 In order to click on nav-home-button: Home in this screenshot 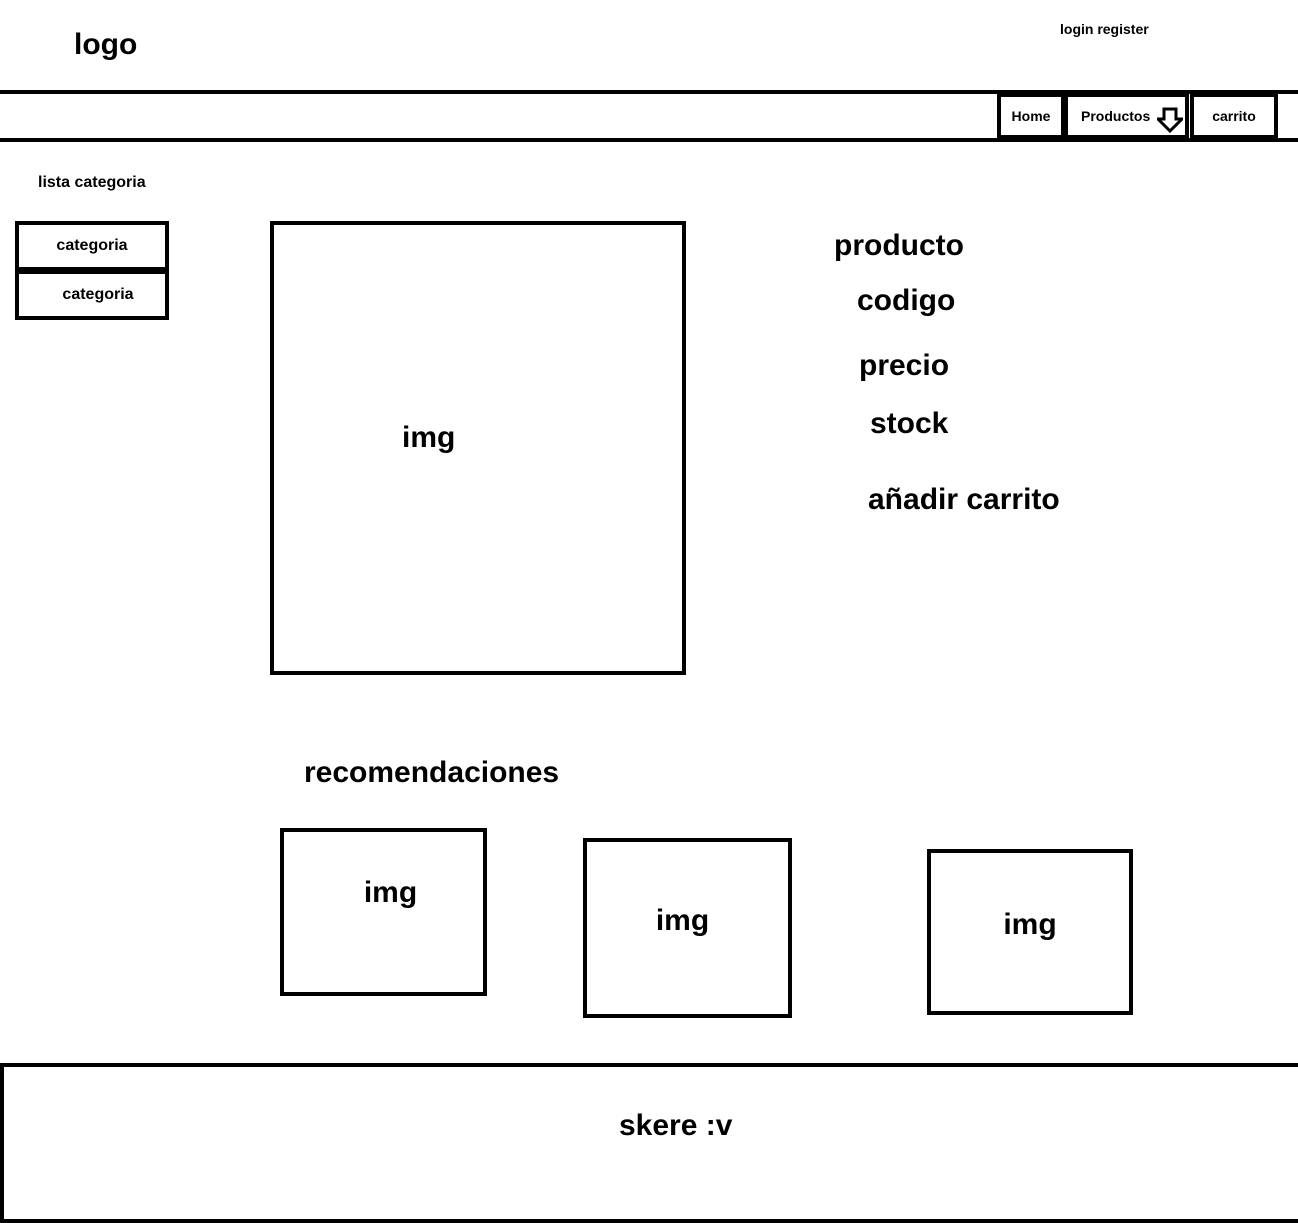, I will do `click(1031, 116)`.